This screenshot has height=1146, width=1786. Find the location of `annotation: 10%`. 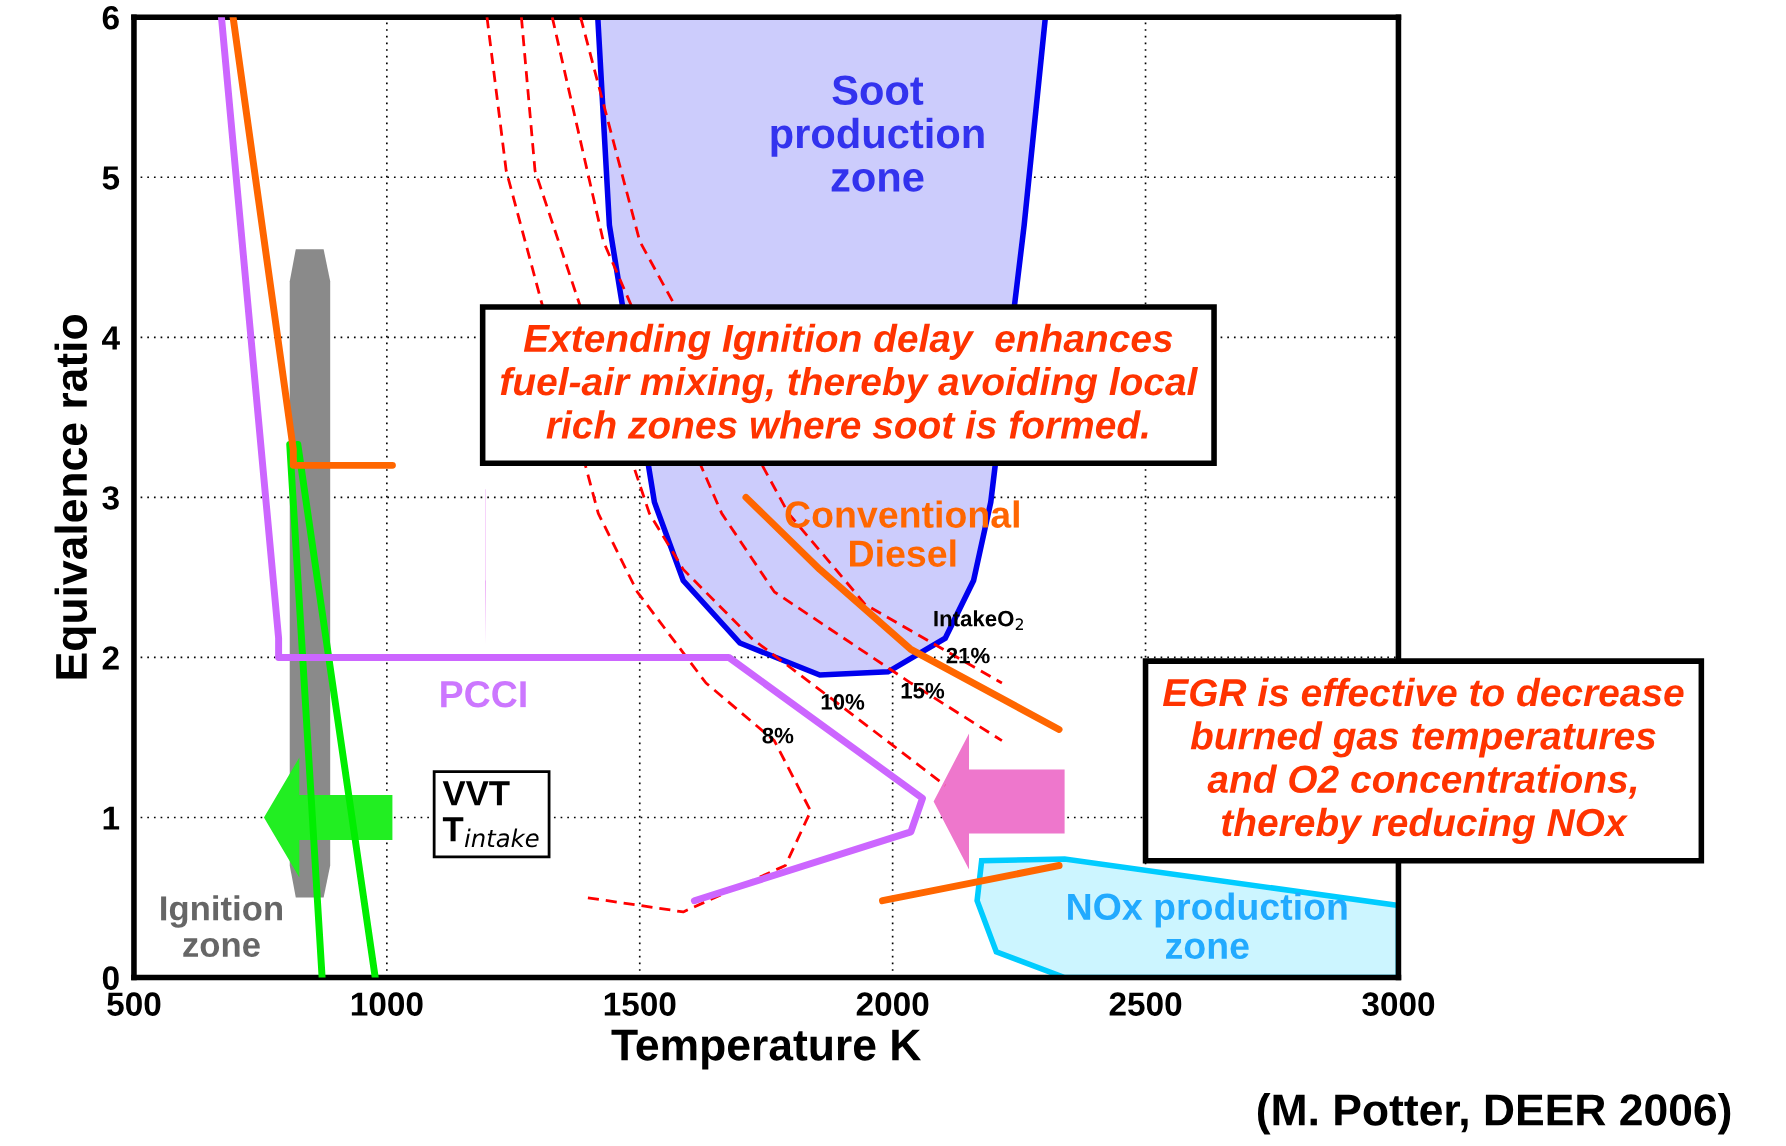

annotation: 10% is located at coordinates (843, 702).